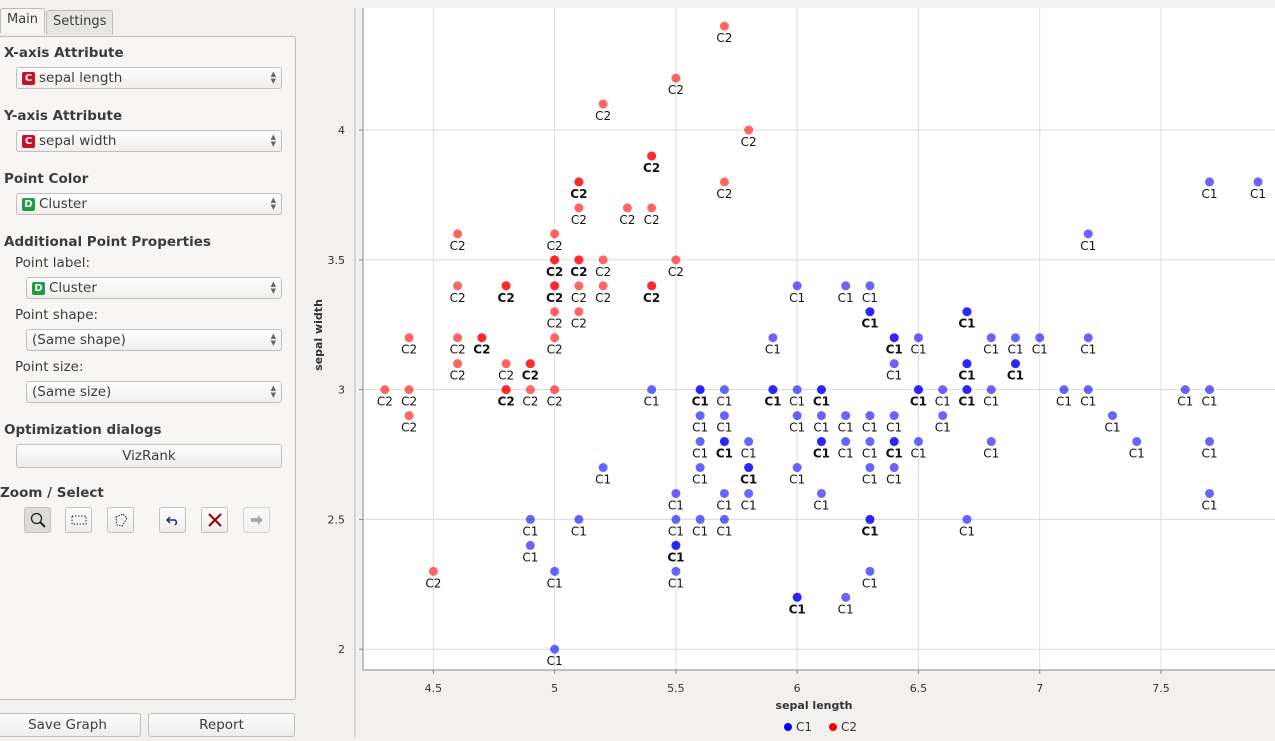 The height and width of the screenshot is (741, 1275). What do you see at coordinates (78, 141) in the screenshot?
I see `y-axis-value: sepal width` at bounding box center [78, 141].